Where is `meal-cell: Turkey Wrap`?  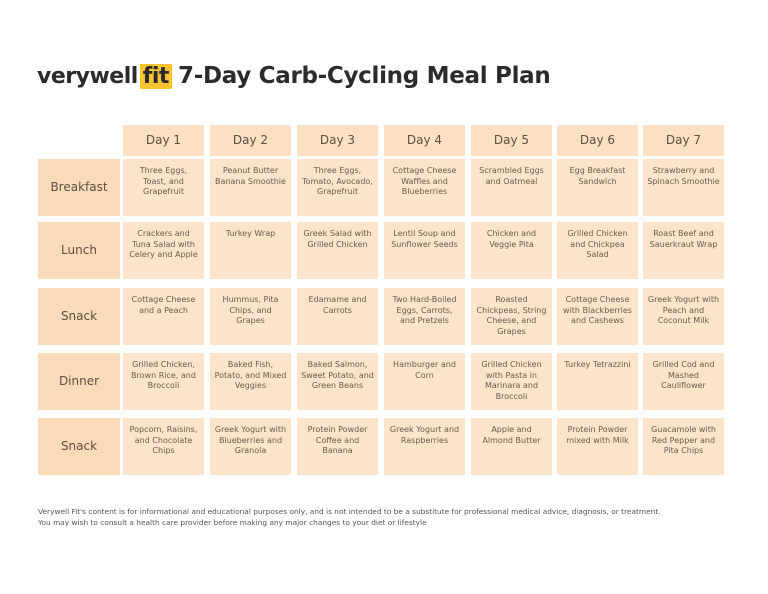
meal-cell: Turkey Wrap is located at coordinates (250, 250).